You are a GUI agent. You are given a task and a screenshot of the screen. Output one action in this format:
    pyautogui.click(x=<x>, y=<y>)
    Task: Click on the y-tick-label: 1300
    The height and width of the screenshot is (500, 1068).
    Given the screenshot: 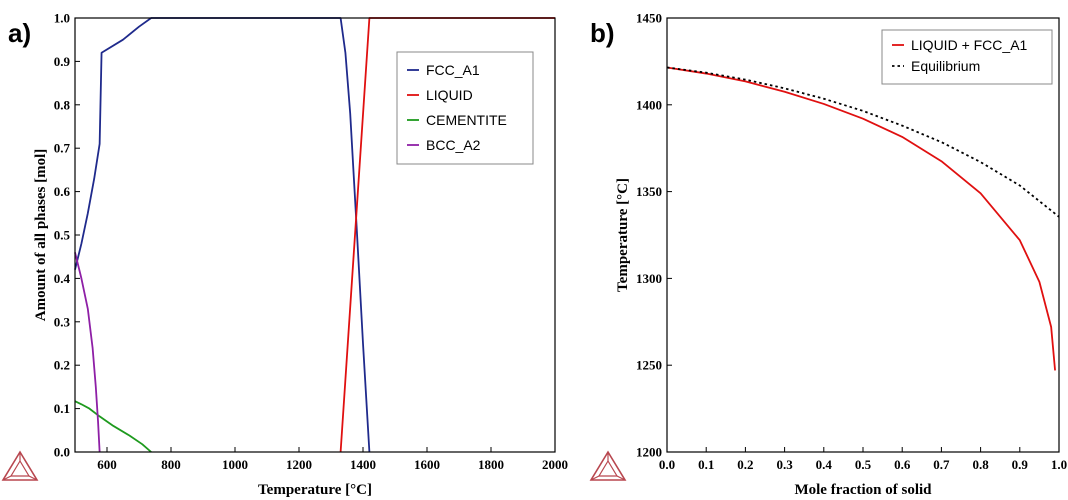 What is the action you would take?
    pyautogui.click(x=649, y=278)
    